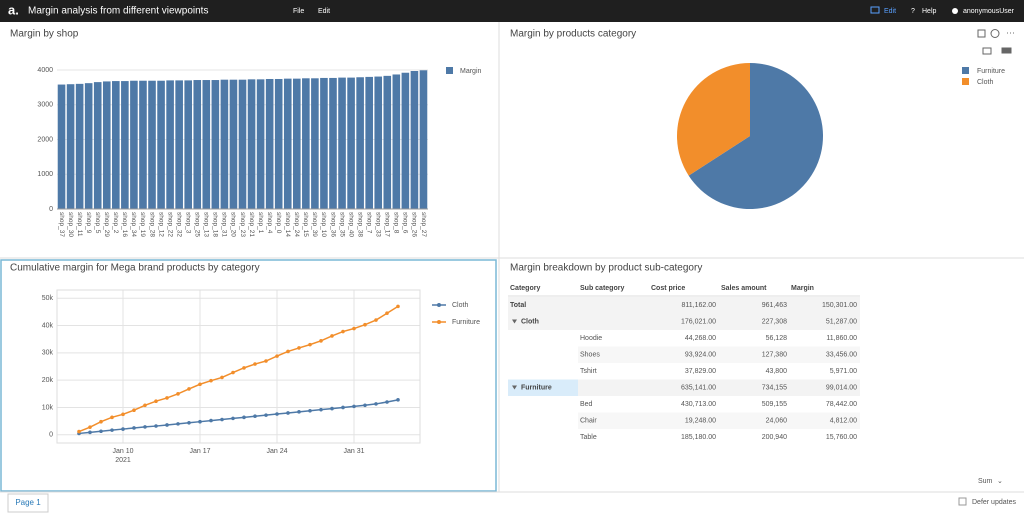 This screenshot has height=516, width=1024. Describe the element at coordinates (314, 224) in the screenshot. I see `x-tick-label: shop_39` at that location.